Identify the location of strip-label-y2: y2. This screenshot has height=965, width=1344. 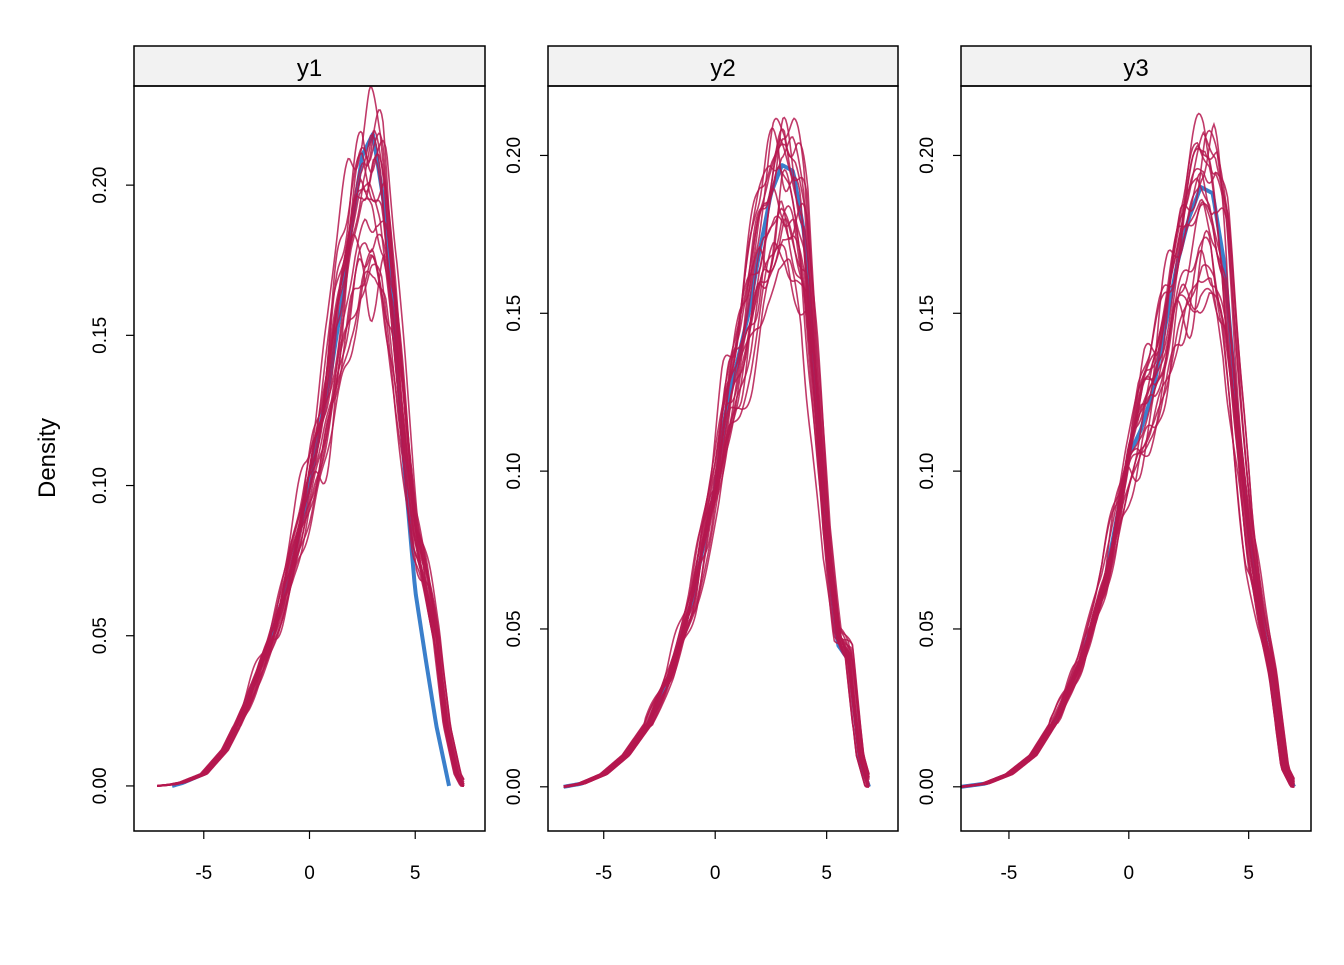
(722, 68).